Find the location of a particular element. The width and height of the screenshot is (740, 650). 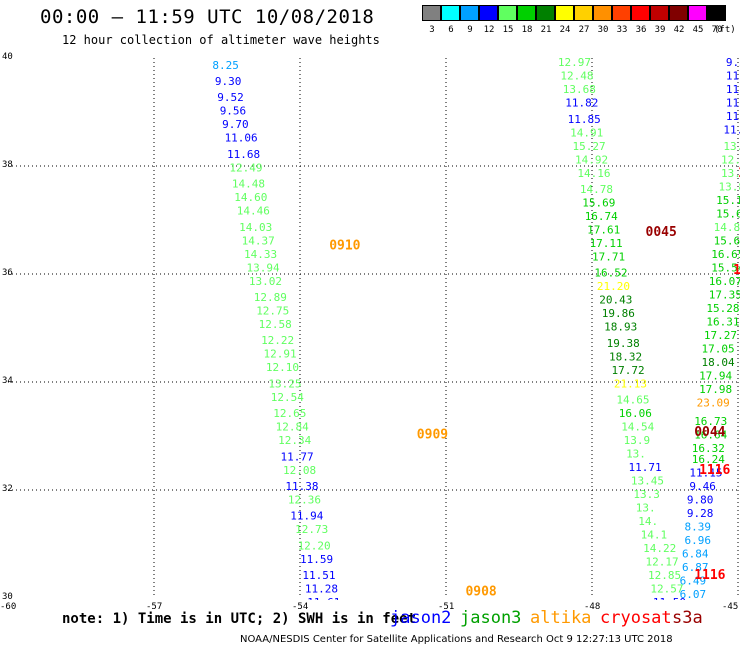

swh-value: 9.28 is located at coordinates (700, 513).